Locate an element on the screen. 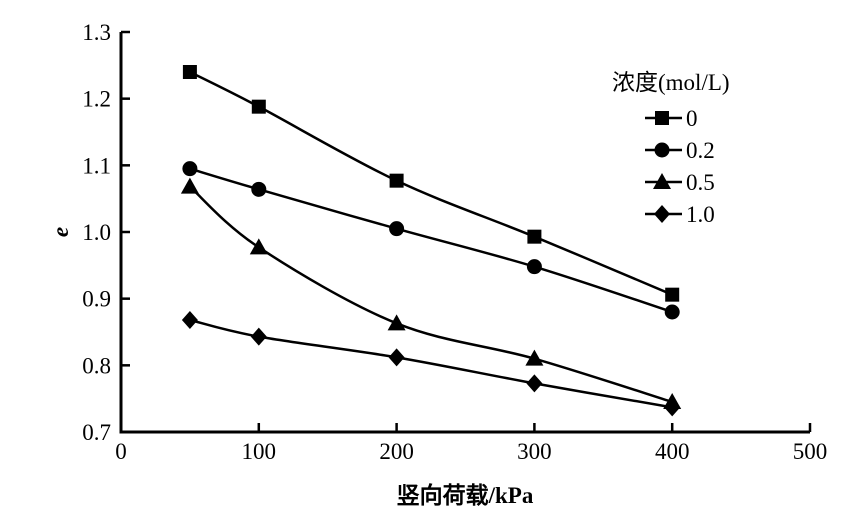  y-tick-label: 0.8 is located at coordinates (96, 365).